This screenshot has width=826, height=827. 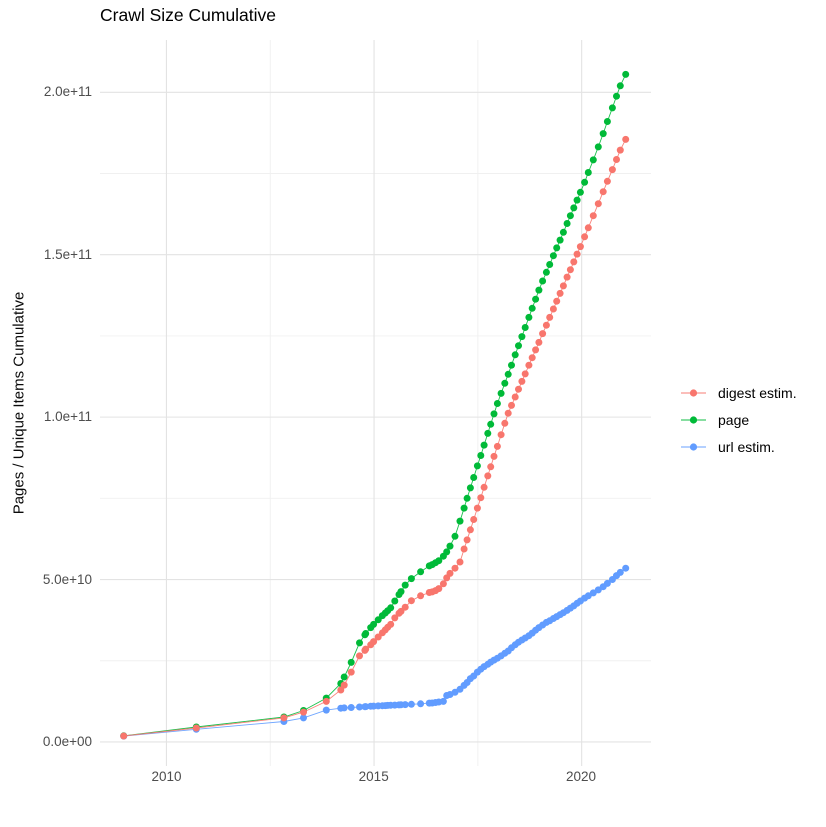 What do you see at coordinates (738, 446) in the screenshot?
I see `legend-item-url-estim: url estim.` at bounding box center [738, 446].